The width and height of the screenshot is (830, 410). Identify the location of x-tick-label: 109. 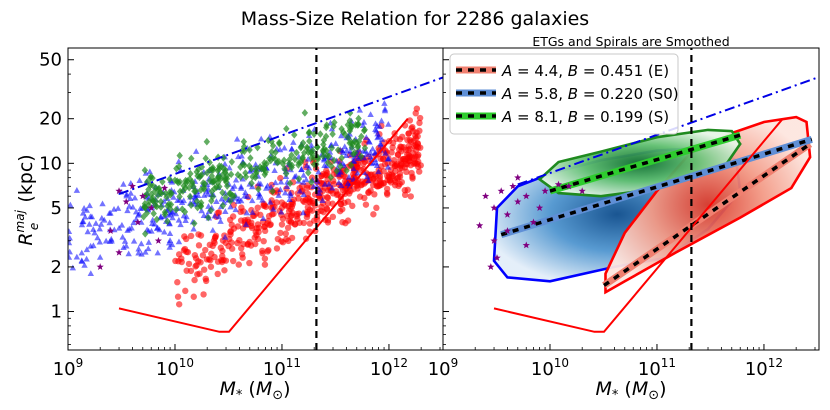
(443, 368).